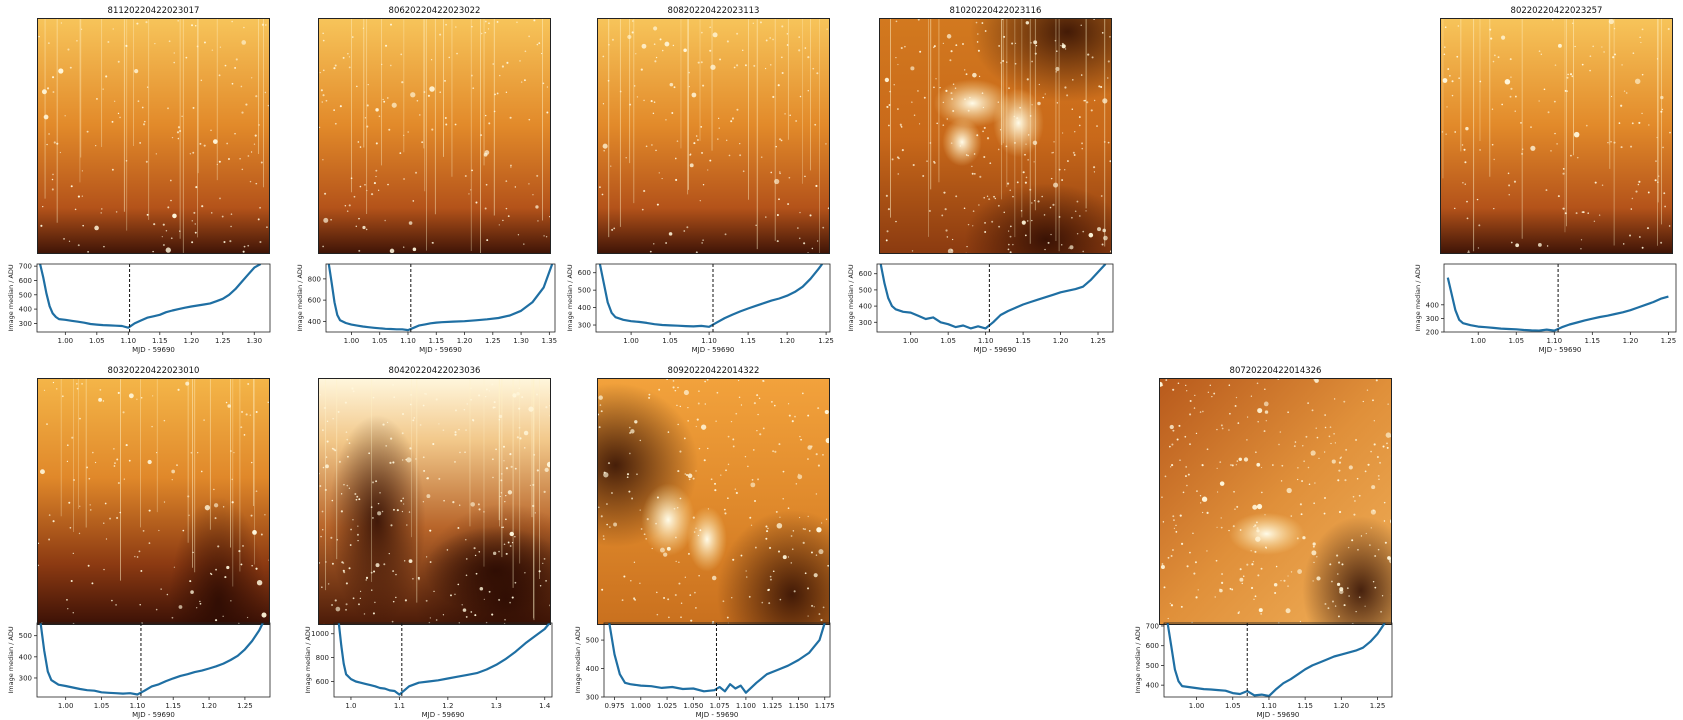 The height and width of the screenshot is (720, 1683). I want to click on x-tick-label: 1.0, so click(350, 706).